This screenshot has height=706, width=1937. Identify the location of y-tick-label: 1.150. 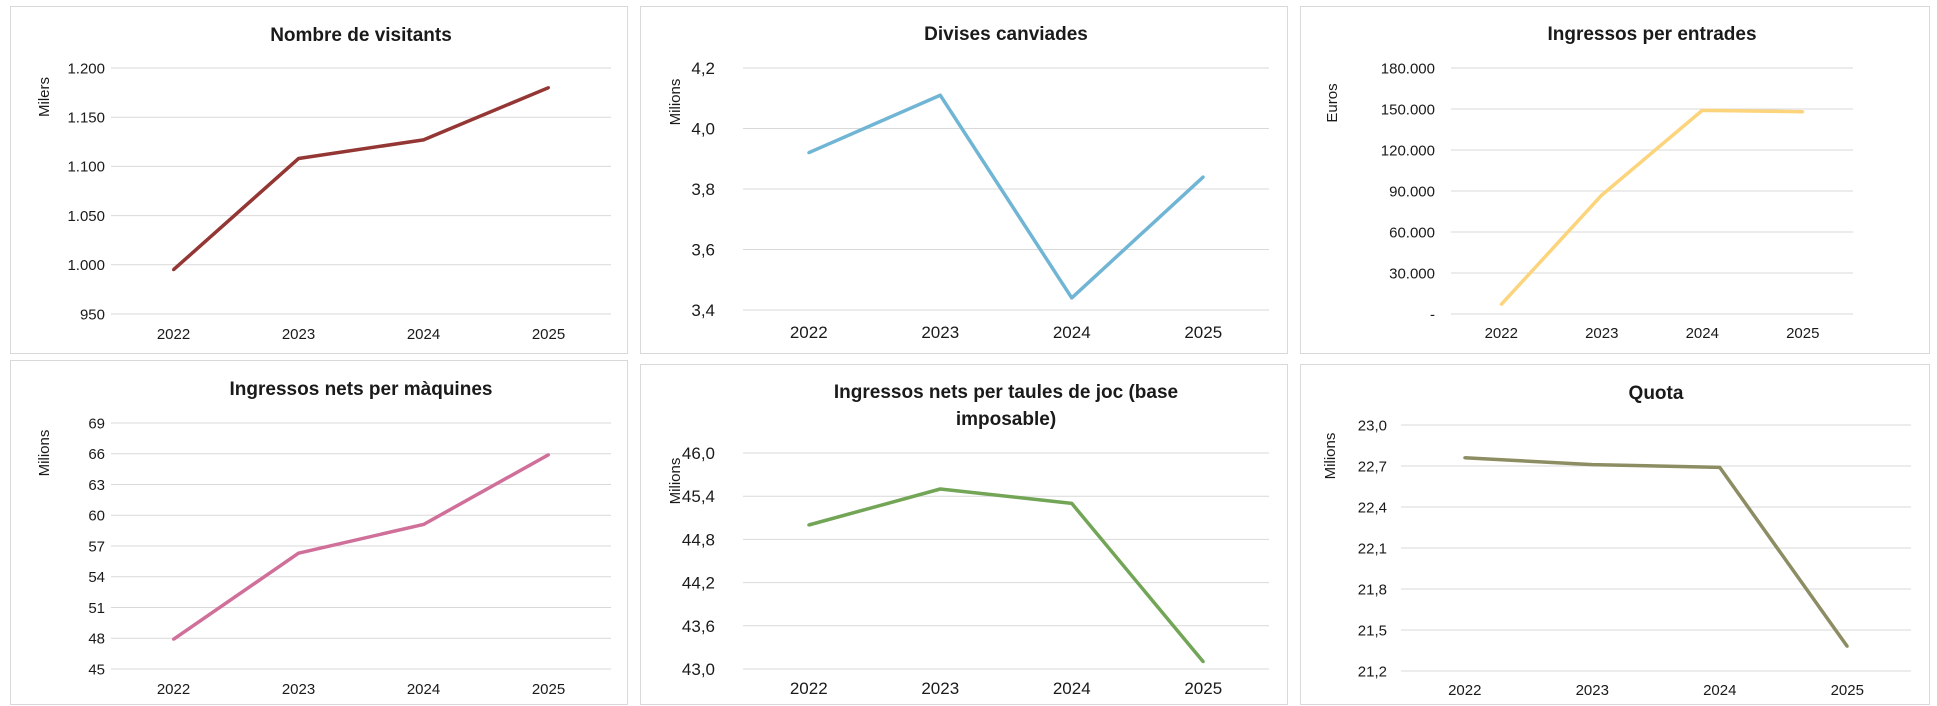
(86, 117).